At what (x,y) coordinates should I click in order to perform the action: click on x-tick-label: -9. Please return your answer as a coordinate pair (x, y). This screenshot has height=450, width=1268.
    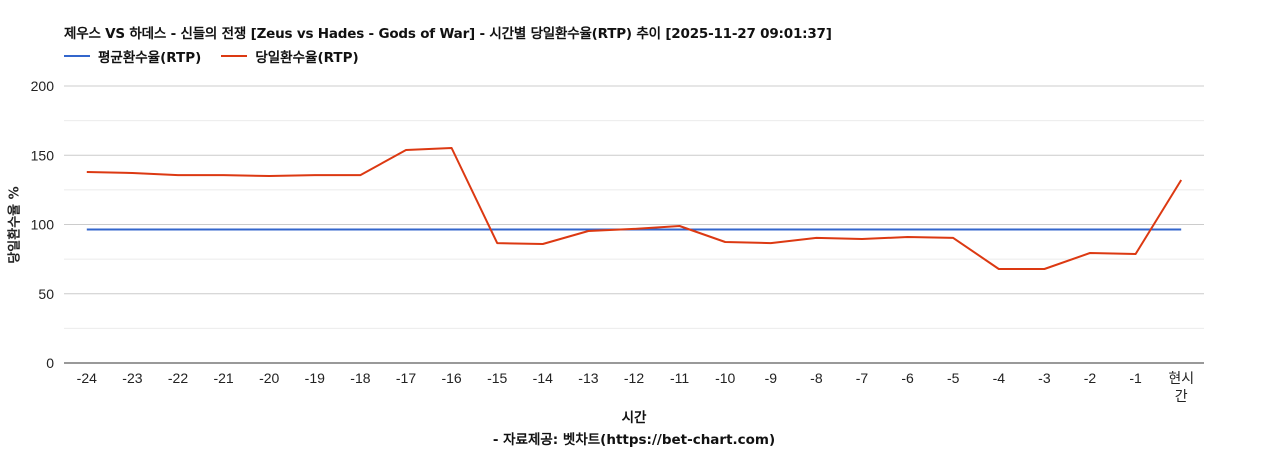
    Looking at the image, I should click on (771, 378).